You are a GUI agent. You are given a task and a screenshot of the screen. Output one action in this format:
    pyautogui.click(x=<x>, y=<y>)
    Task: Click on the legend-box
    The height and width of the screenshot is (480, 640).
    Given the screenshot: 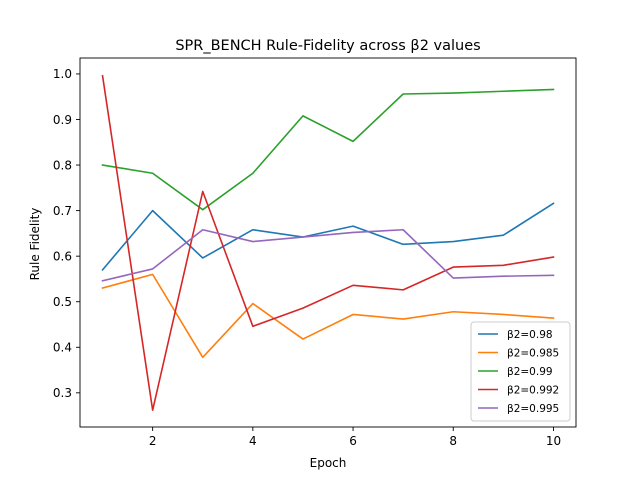 What is the action you would take?
    pyautogui.click(x=520, y=371)
    